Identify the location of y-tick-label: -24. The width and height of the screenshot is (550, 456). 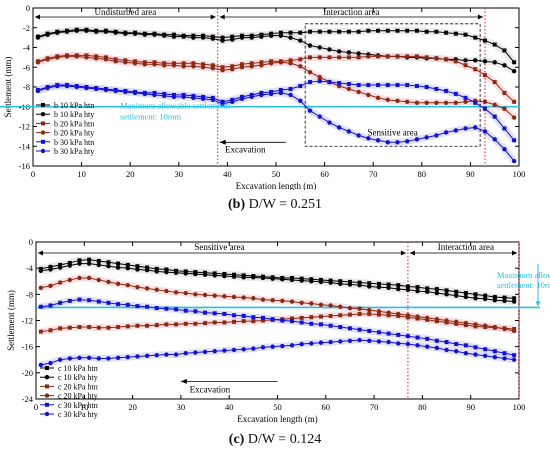
(28, 399).